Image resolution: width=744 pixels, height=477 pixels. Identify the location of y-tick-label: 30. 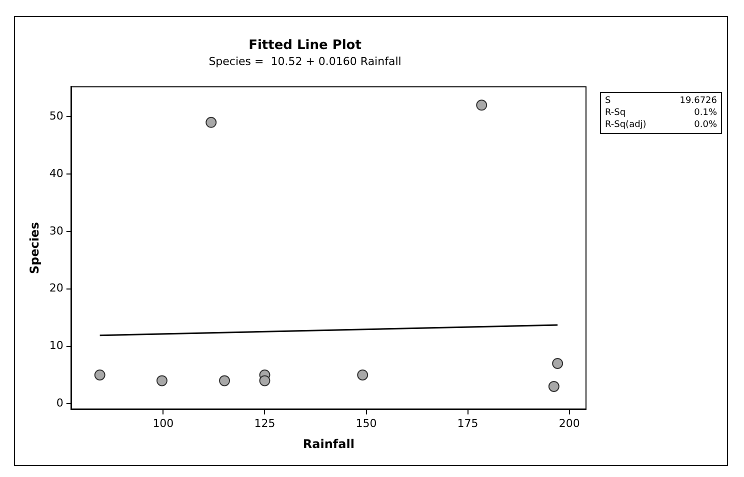
(56, 231).